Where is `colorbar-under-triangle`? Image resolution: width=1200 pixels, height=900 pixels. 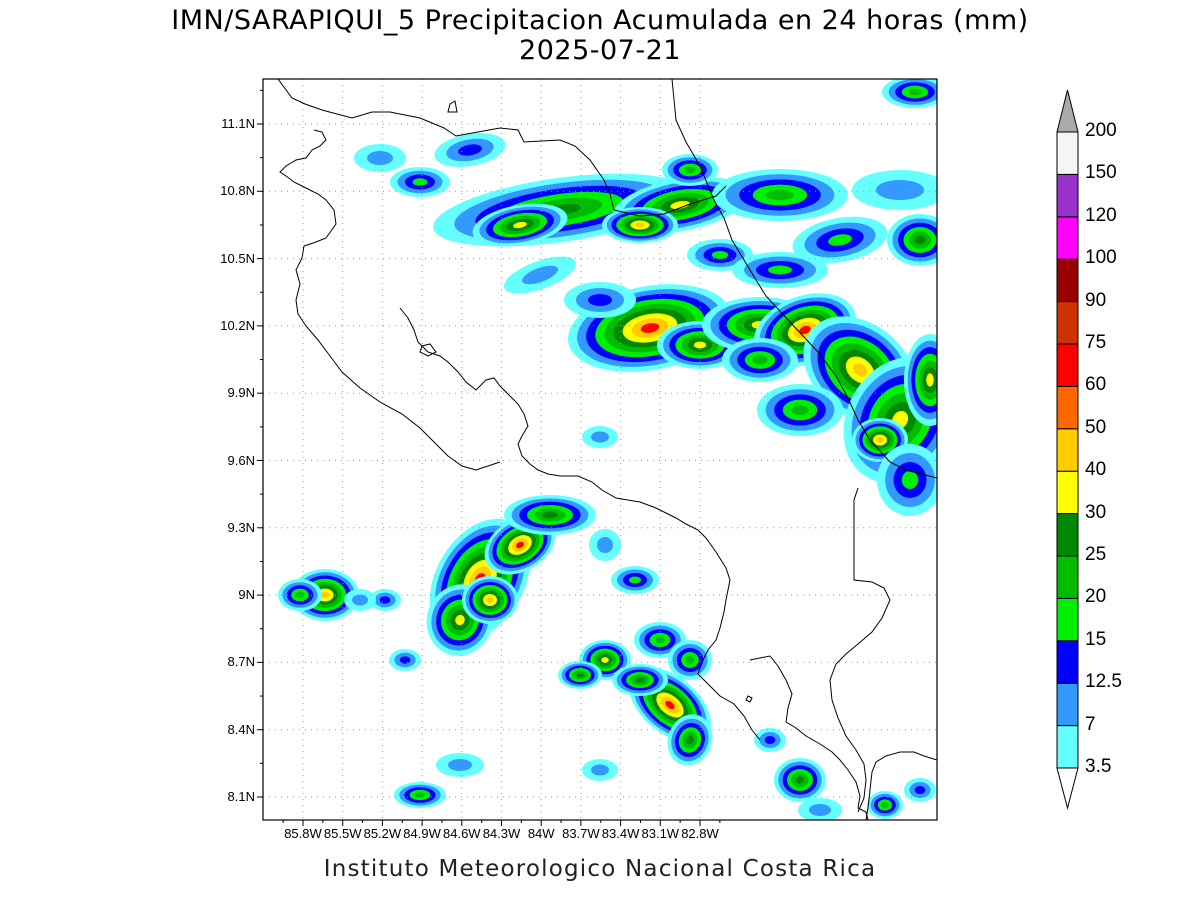
colorbar-under-triangle is located at coordinates (1067, 788).